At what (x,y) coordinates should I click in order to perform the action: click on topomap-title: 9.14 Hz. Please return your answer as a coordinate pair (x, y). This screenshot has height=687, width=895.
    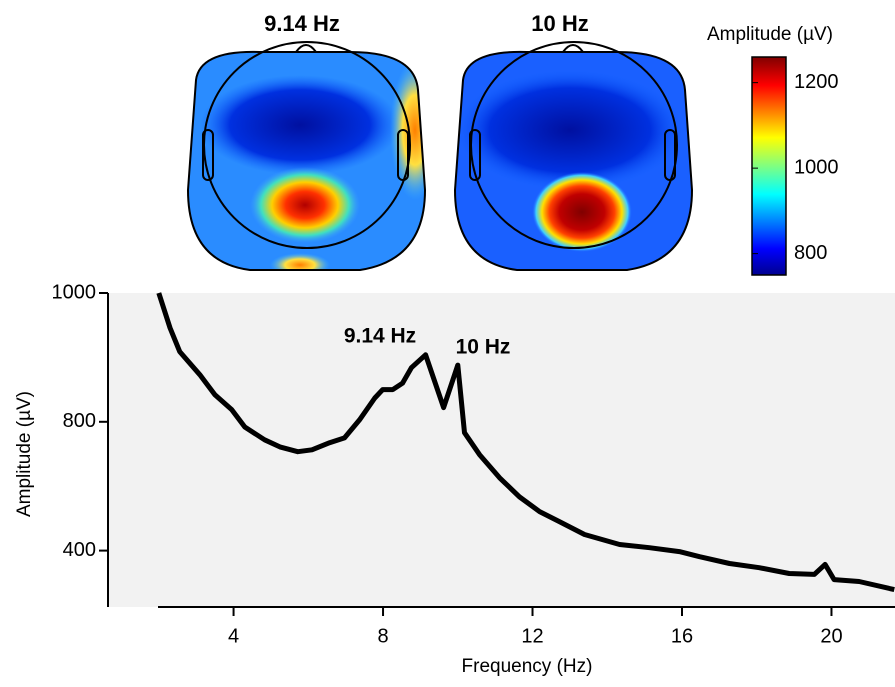
    Looking at the image, I should click on (302, 23).